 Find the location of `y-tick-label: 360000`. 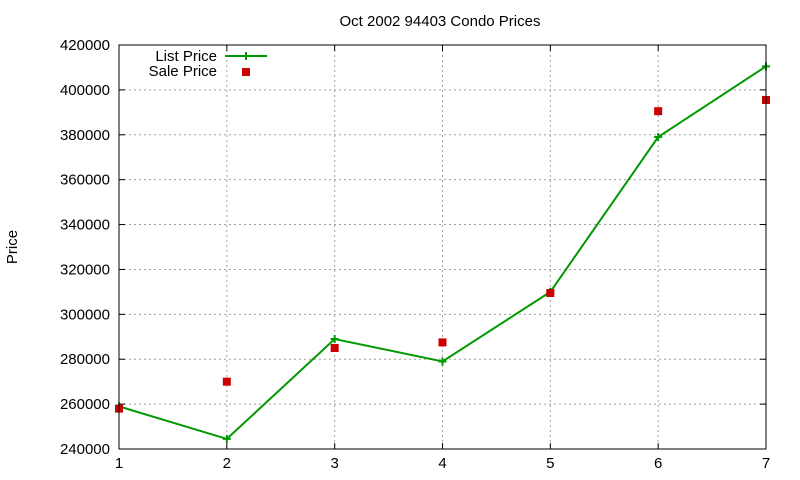

y-tick-label: 360000 is located at coordinates (85, 180).